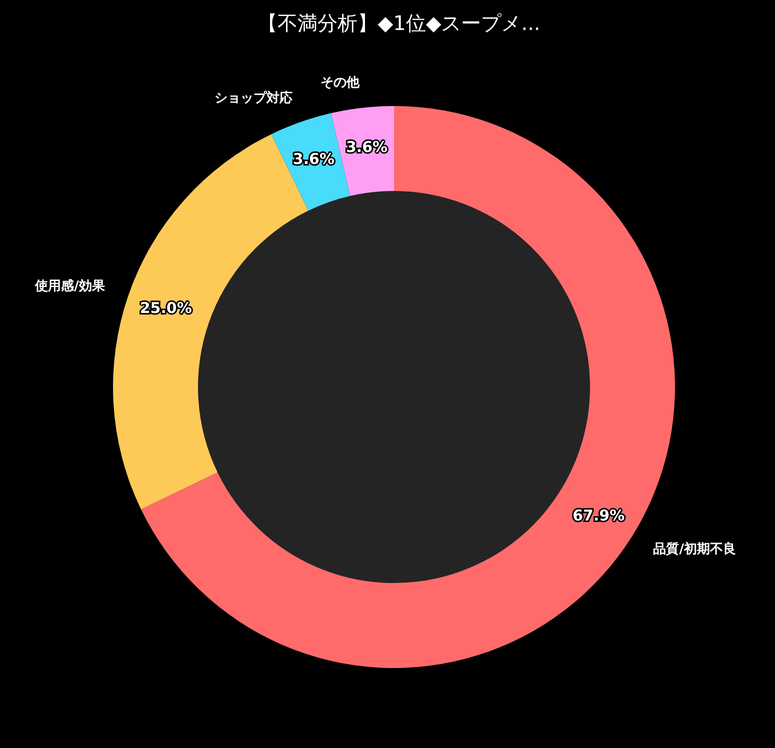  Describe the element at coordinates (598, 515) in the screenshot. I see `data-label: 67.9%` at that location.